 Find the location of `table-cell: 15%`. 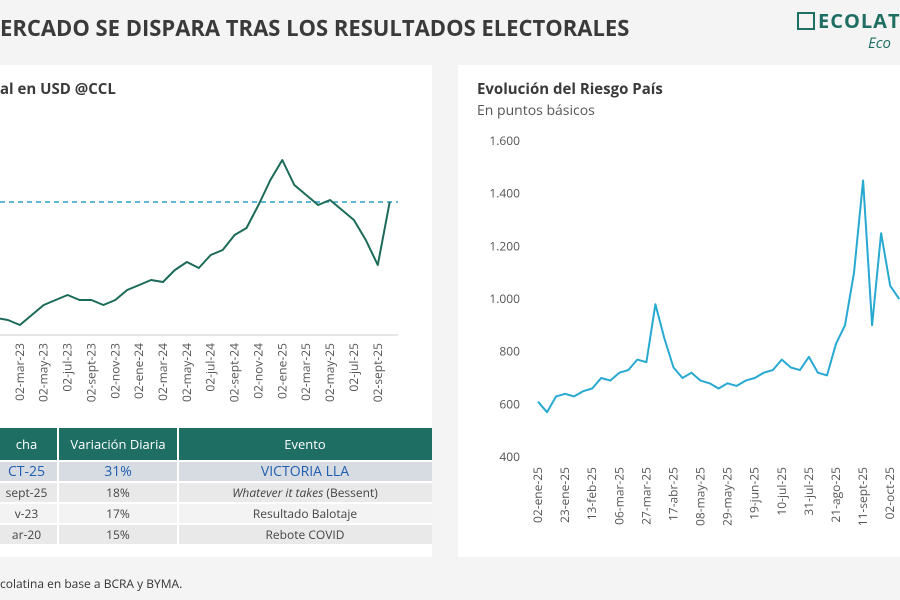

table-cell: 15% is located at coordinates (118, 534).